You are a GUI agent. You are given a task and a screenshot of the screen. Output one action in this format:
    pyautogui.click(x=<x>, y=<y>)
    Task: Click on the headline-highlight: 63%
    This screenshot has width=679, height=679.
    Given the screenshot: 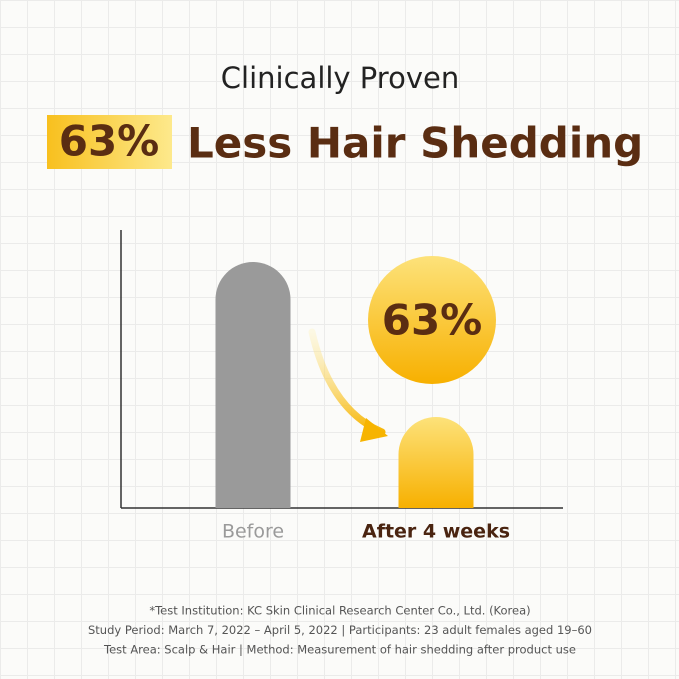 What is the action you would take?
    pyautogui.click(x=109, y=141)
    